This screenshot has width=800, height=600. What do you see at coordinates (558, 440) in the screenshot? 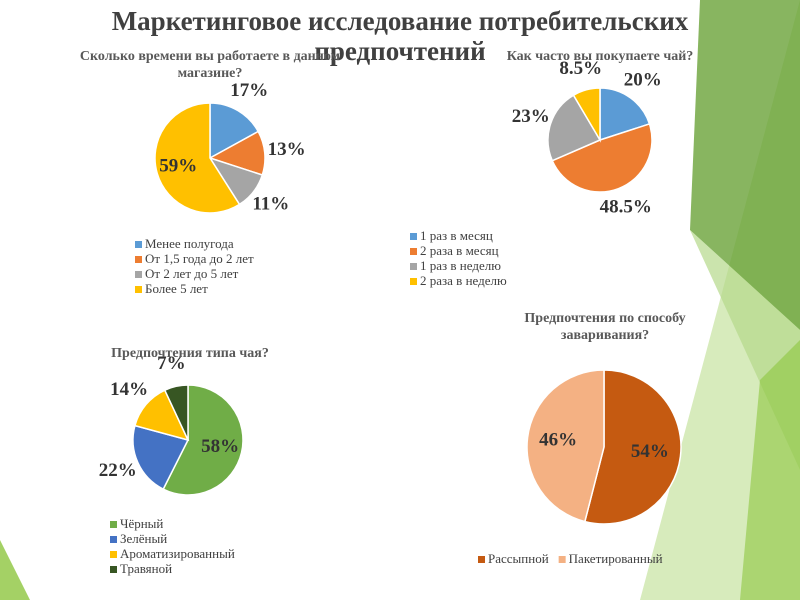
I see `data-label: 46%` at bounding box center [558, 440].